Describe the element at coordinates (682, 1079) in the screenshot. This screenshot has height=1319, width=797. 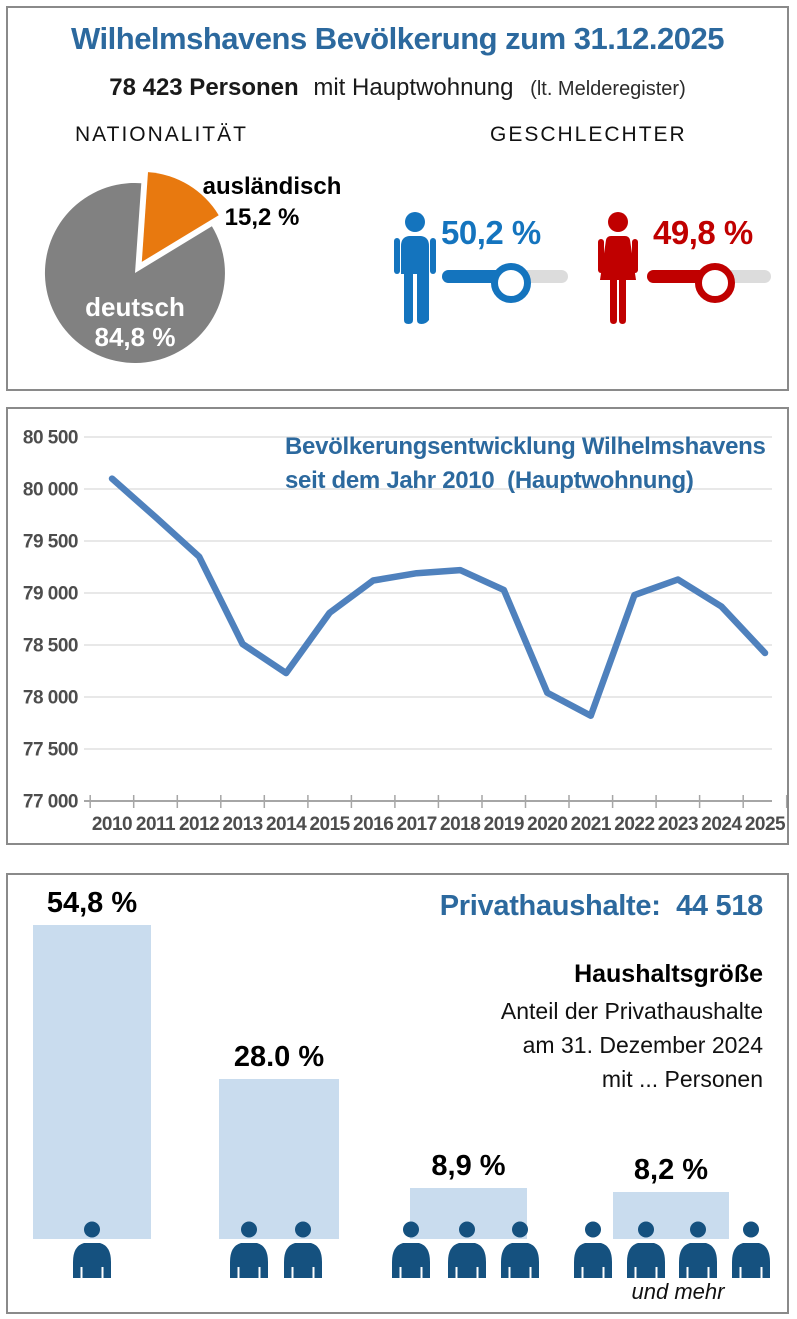
I see `households-desc-line3: mit ... Personen` at that location.